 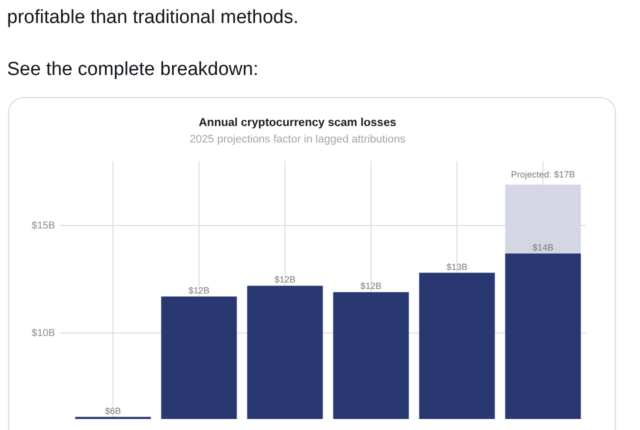 What do you see at coordinates (543, 175) in the screenshot?
I see `total-label: Projected: $17B` at bounding box center [543, 175].